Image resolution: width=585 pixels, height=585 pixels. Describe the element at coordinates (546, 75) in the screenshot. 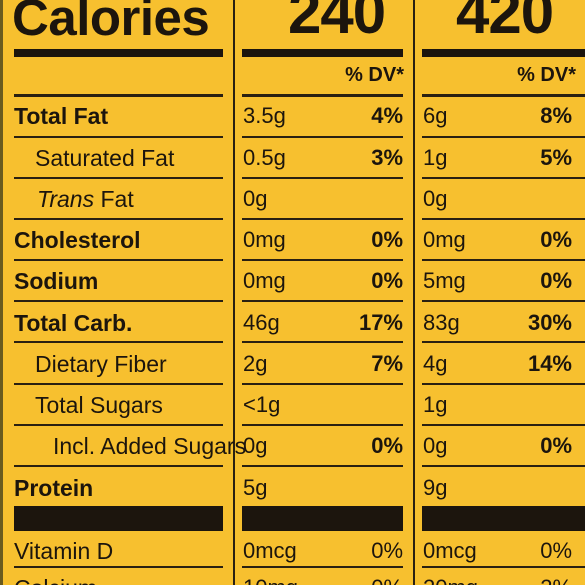

I see `dv-header-col2: % DV*` at that location.